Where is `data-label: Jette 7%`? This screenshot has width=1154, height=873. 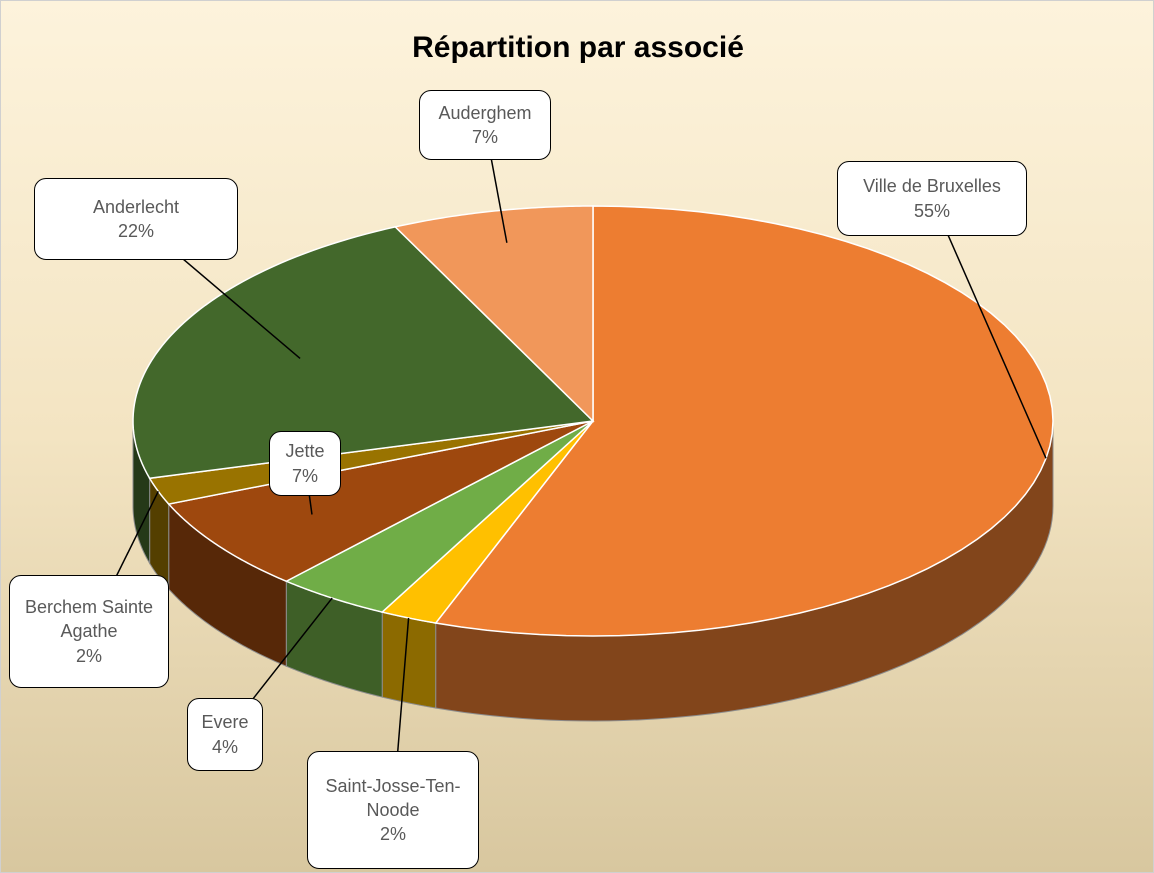
data-label: Jette 7% is located at coordinates (305, 463).